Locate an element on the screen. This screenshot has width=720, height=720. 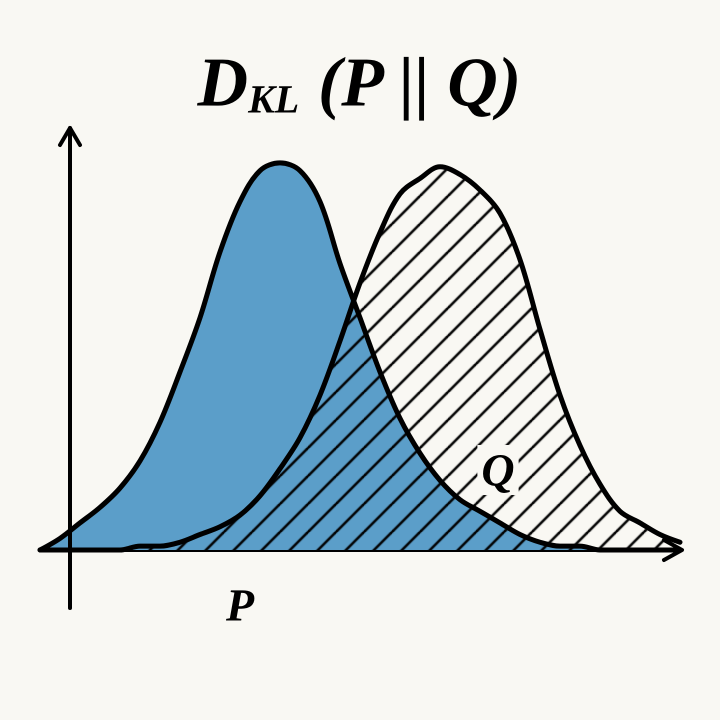
series-label: P is located at coordinates (239, 605).